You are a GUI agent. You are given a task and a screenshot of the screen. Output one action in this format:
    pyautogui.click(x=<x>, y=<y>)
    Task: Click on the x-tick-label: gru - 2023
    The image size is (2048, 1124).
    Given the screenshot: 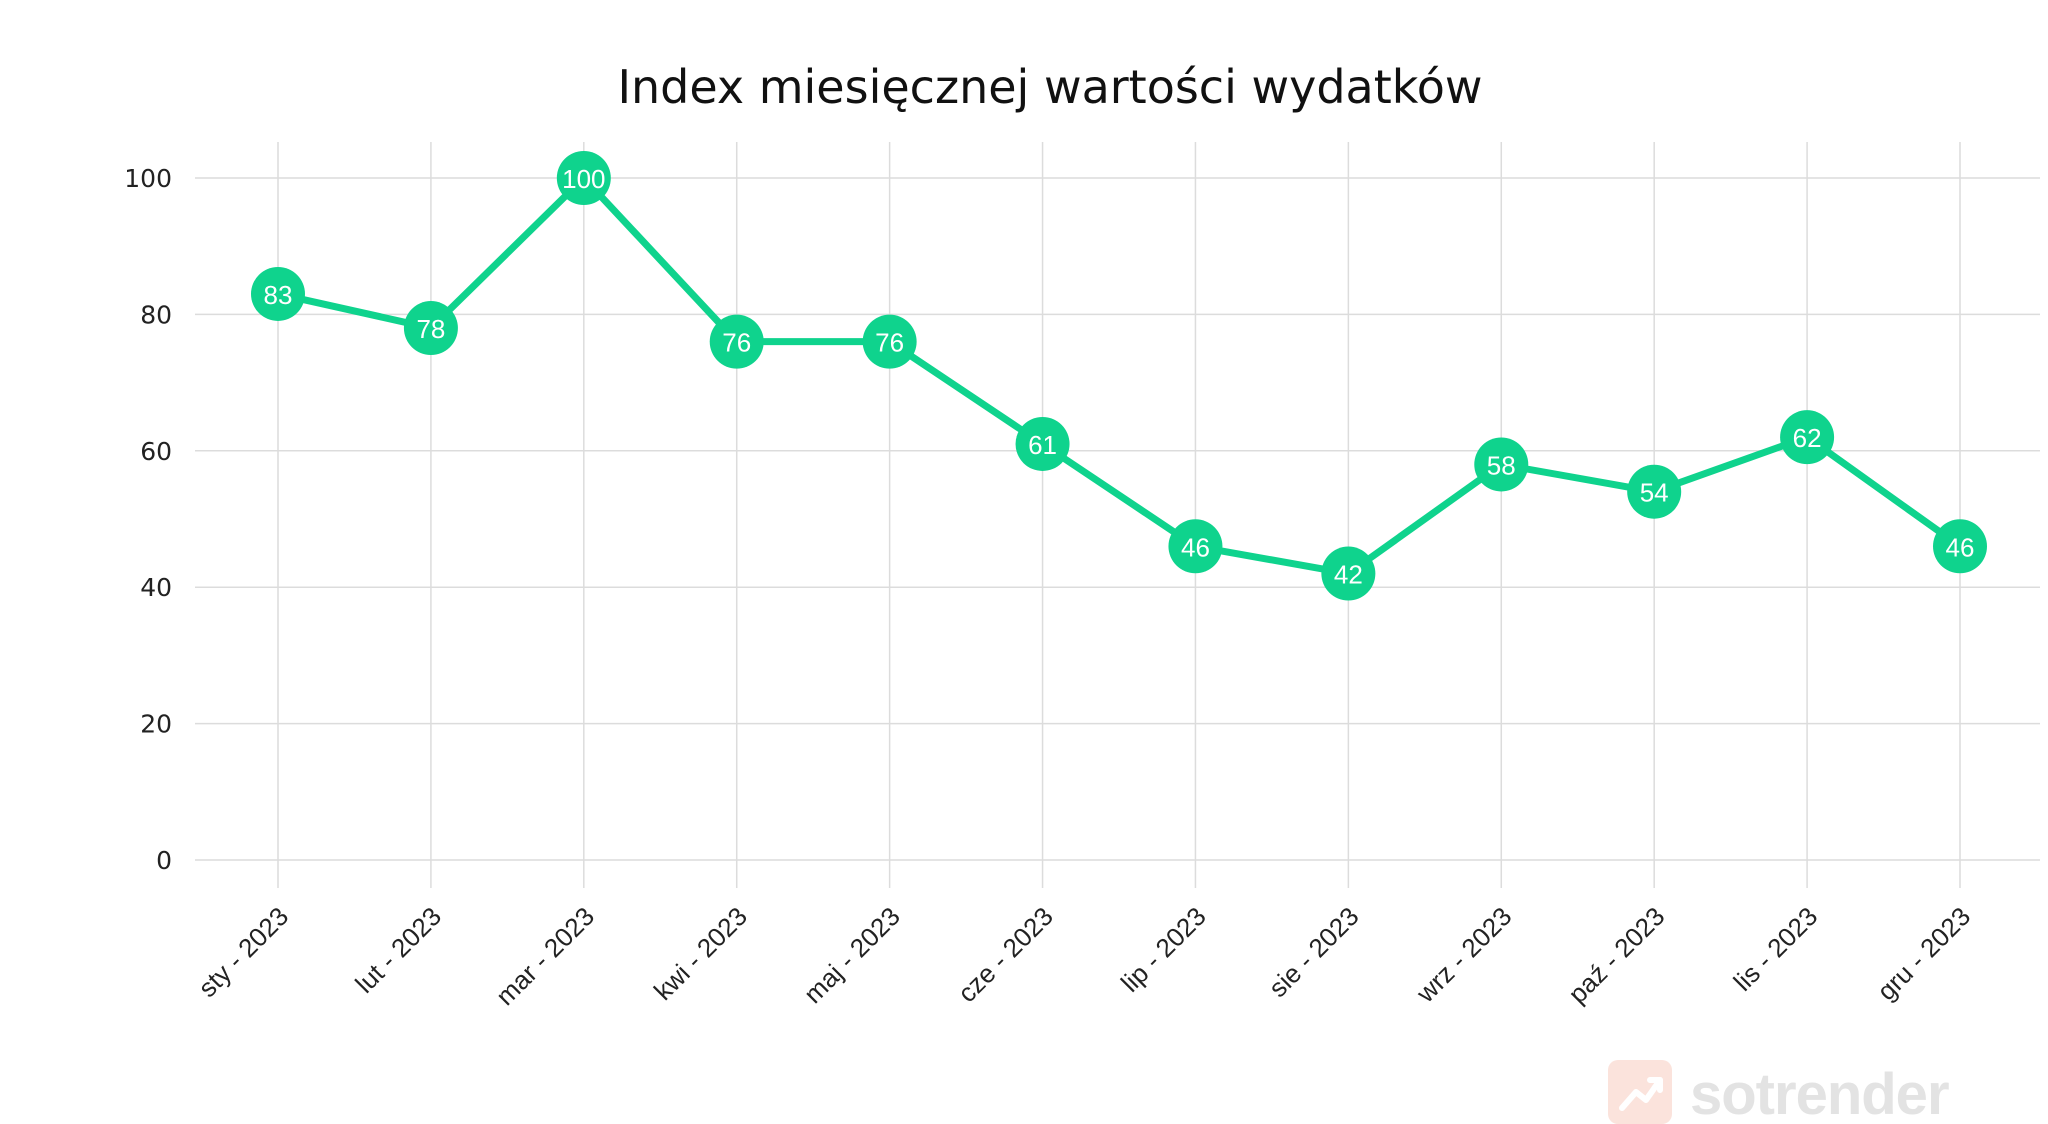 What is the action you would take?
    pyautogui.click(x=1923, y=953)
    